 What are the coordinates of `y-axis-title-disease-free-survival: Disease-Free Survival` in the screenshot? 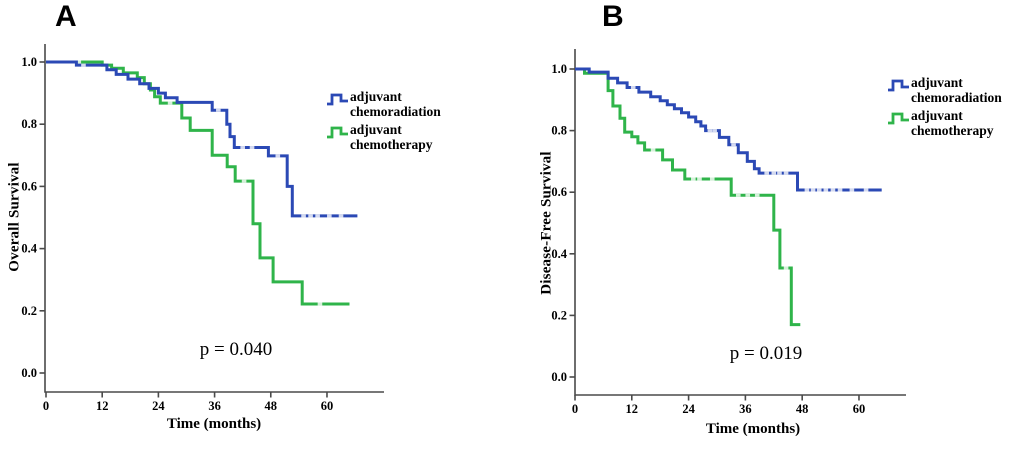 It's located at (546, 223).